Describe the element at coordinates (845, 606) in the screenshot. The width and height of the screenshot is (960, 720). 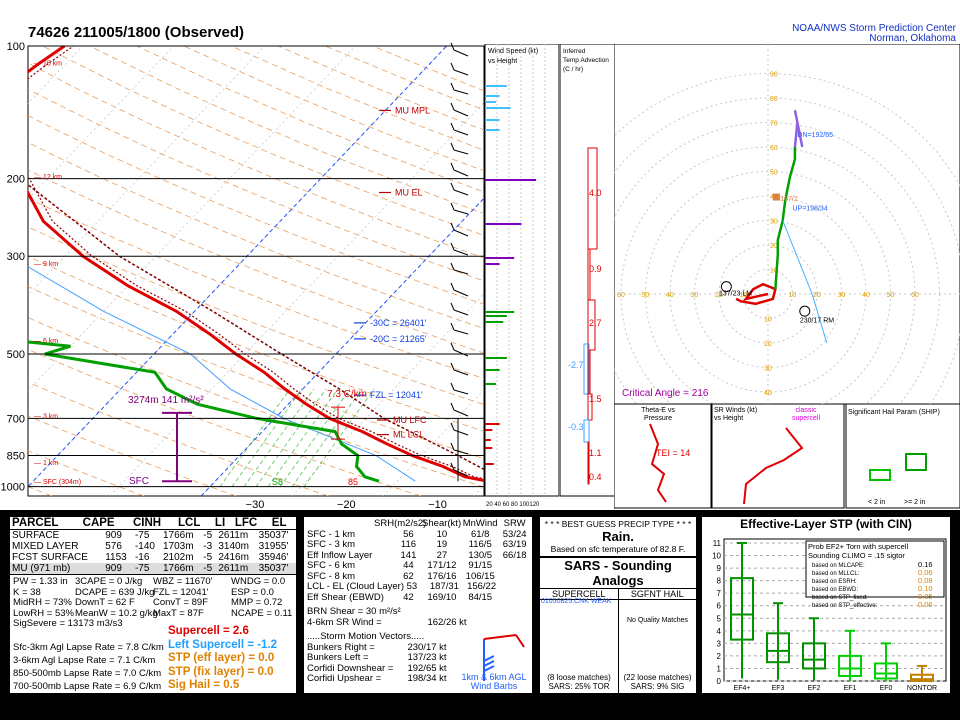
I see `stp-basis-label: based on STP_effective:` at that location.